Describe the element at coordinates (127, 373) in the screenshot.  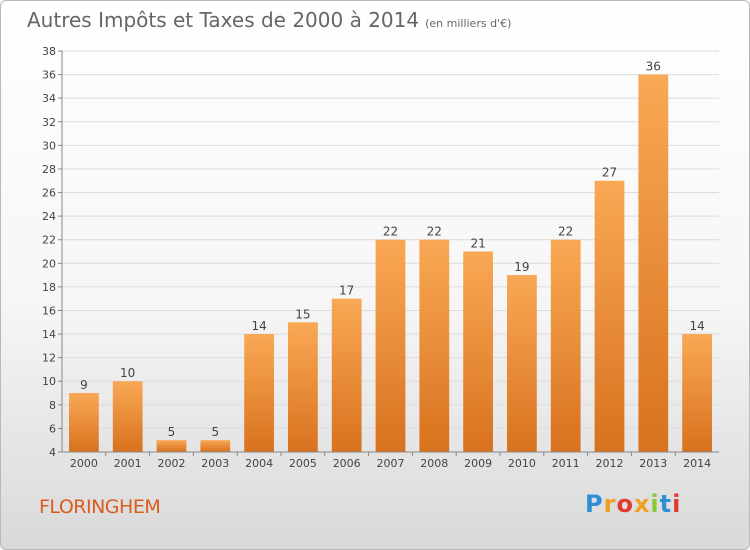
I see `data-label: 10` at that location.